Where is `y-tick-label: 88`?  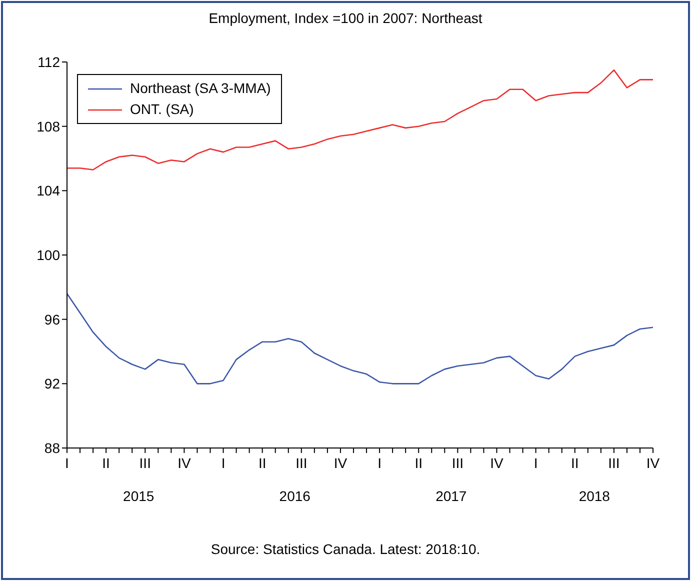 y-tick-label: 88 is located at coordinates (52, 448).